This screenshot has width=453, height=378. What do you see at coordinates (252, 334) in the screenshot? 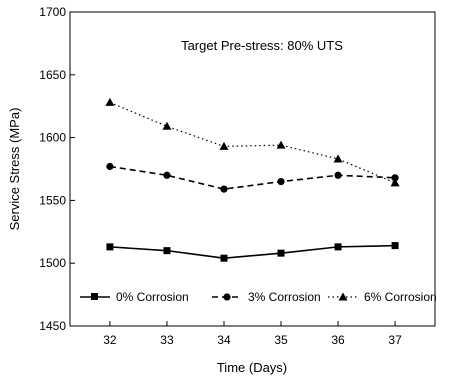
I see `x-axis: 32 33 34 35 36 37` at bounding box center [252, 334].